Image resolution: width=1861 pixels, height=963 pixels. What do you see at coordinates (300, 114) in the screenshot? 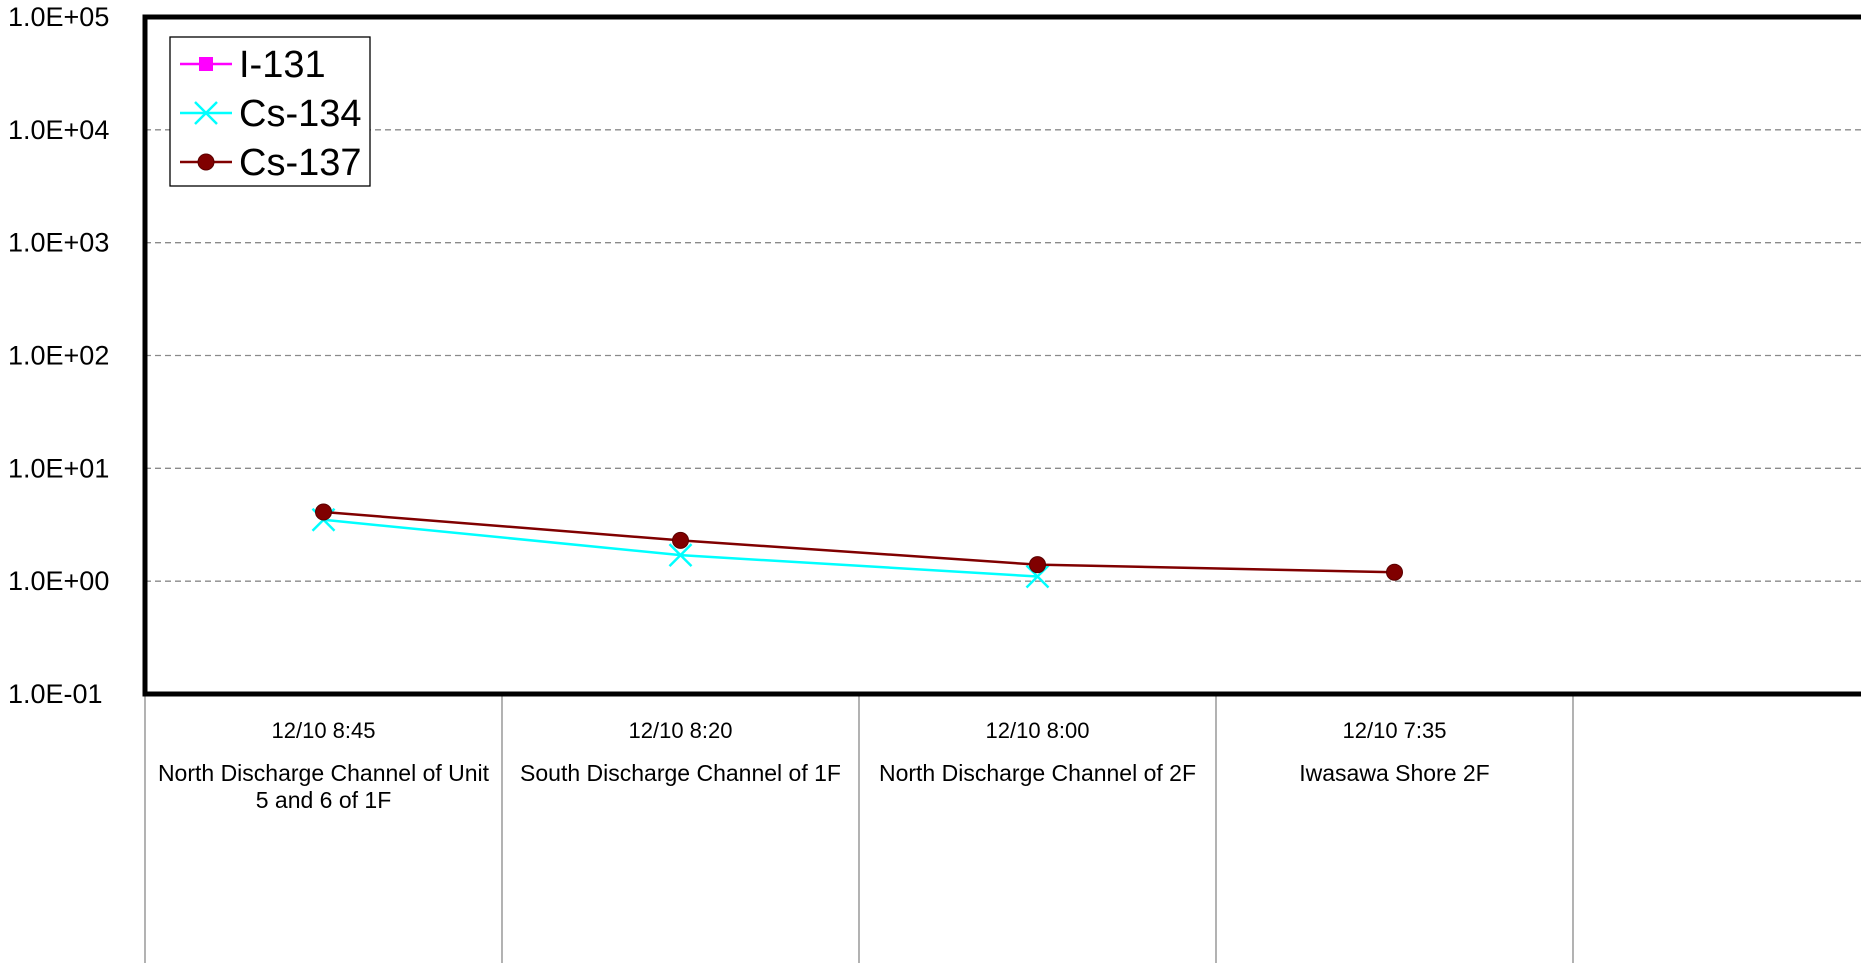
I see `legend-label: Cs-134` at bounding box center [300, 114].